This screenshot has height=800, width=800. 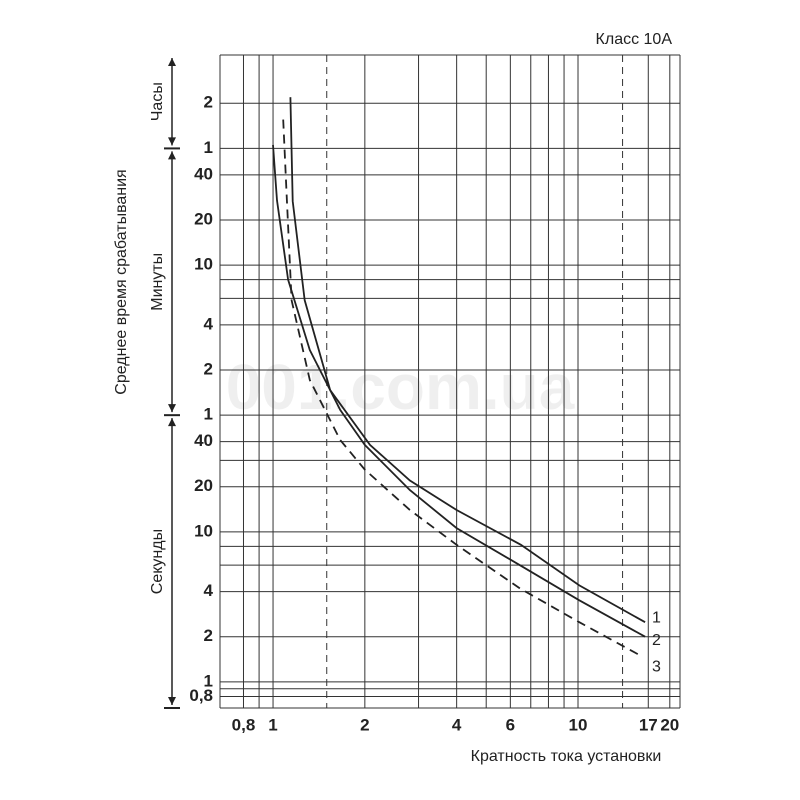 What do you see at coordinates (578, 724) in the screenshot?
I see `x-tick-label: 10` at bounding box center [578, 724].